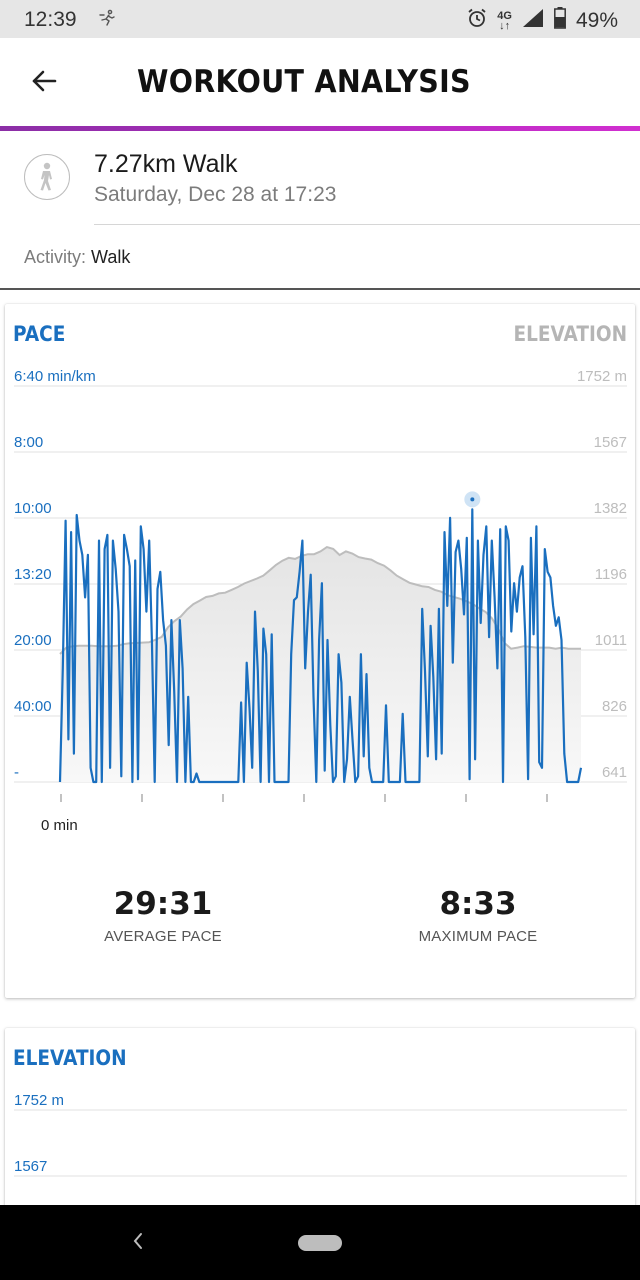 The height and width of the screenshot is (1280, 640). Describe the element at coordinates (47, 177) in the screenshot. I see `walk-icon` at that location.